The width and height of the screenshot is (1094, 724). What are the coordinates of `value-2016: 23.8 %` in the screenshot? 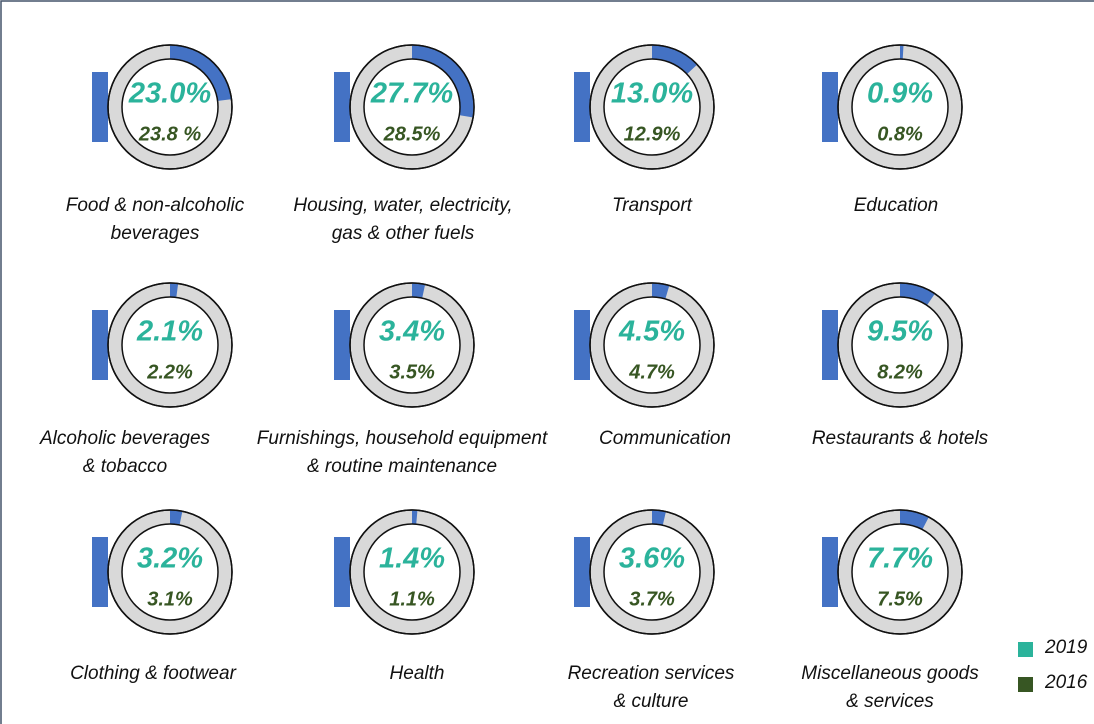 It's located at (169, 134).